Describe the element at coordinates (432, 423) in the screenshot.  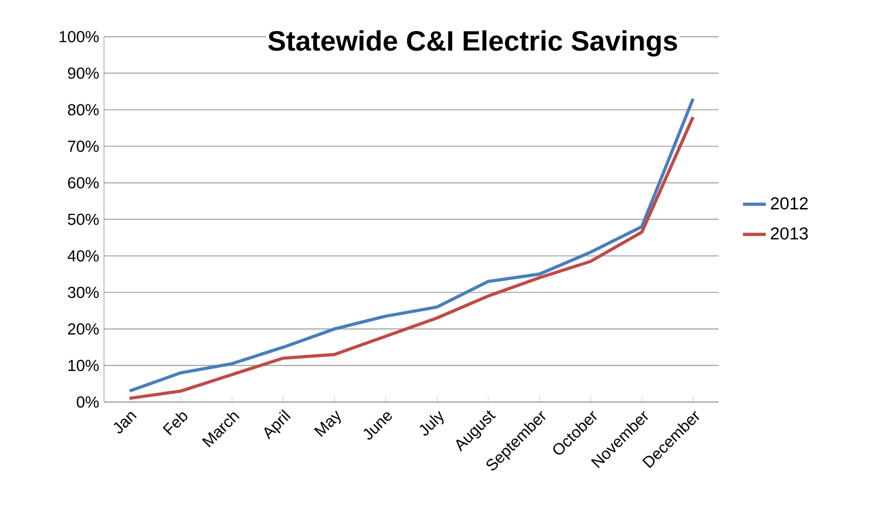
I see `x-tick-label: July` at that location.